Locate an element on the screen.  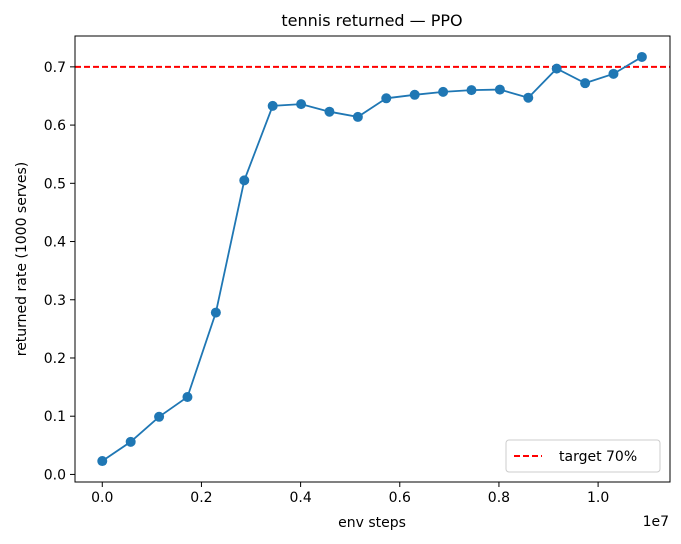
x-axis: 0.0 0.2 0.4 0.6 0.8 1.0 is located at coordinates (350, 494).